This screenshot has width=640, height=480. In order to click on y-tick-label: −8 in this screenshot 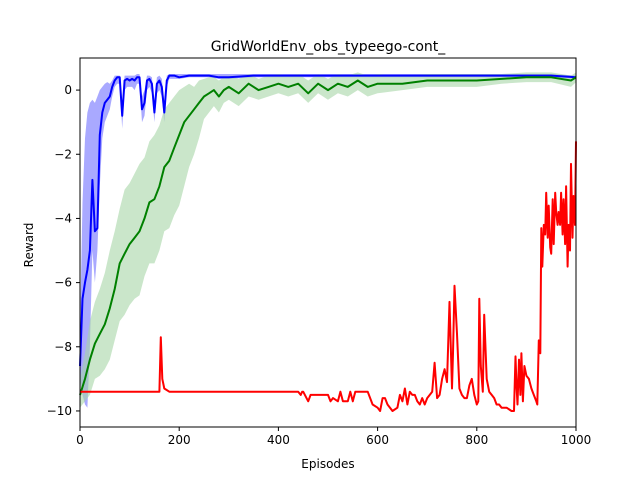, I will do `click(63, 347)`.